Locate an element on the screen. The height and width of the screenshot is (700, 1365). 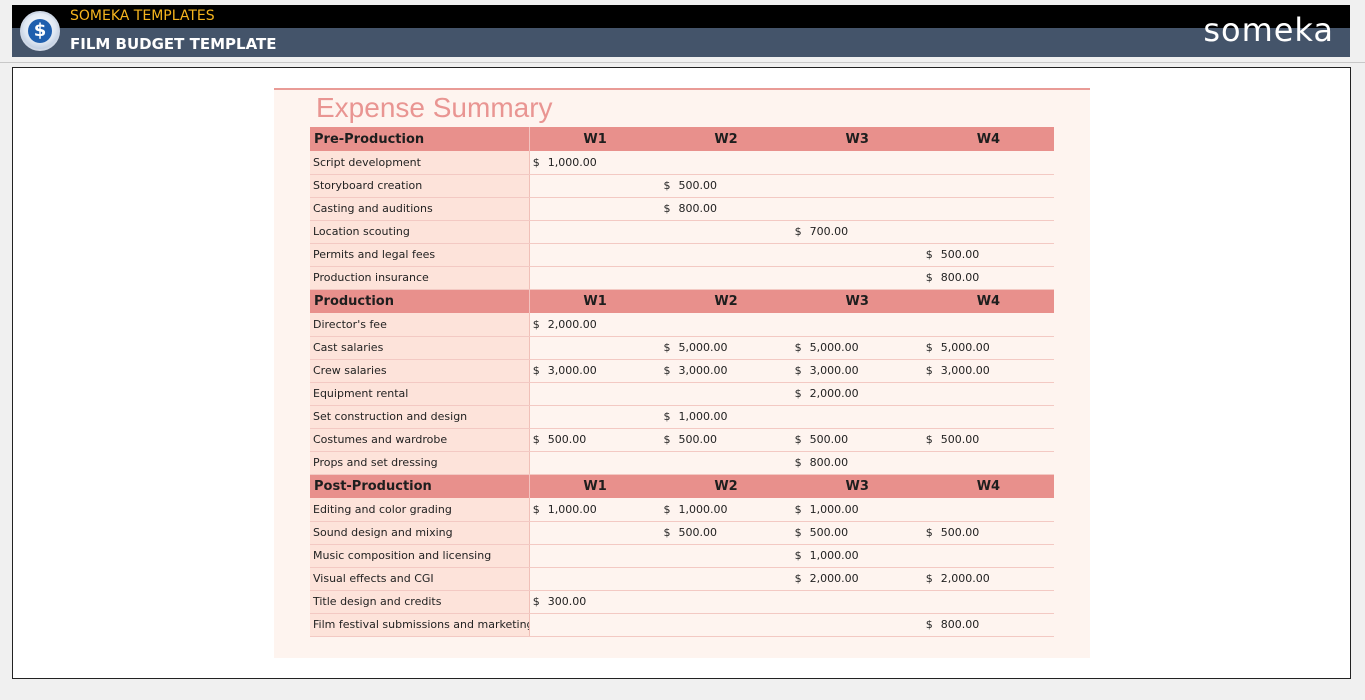
amount-cell: $300.00 is located at coordinates (595, 602).